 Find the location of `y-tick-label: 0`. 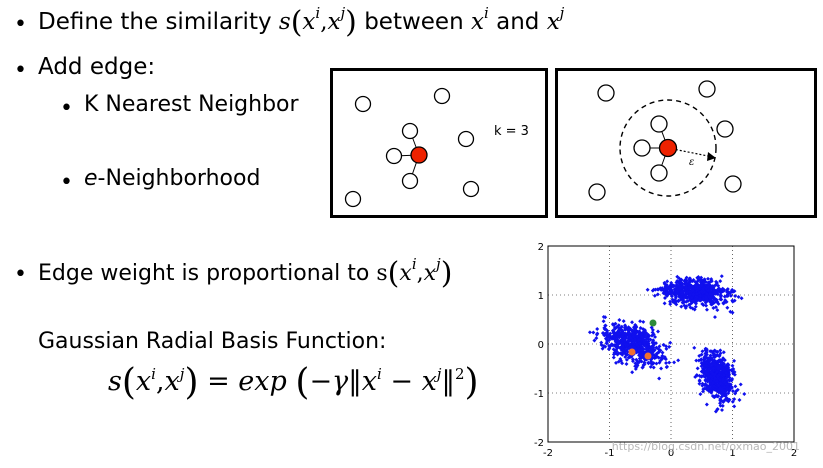

y-tick-label: 0 is located at coordinates (541, 345).